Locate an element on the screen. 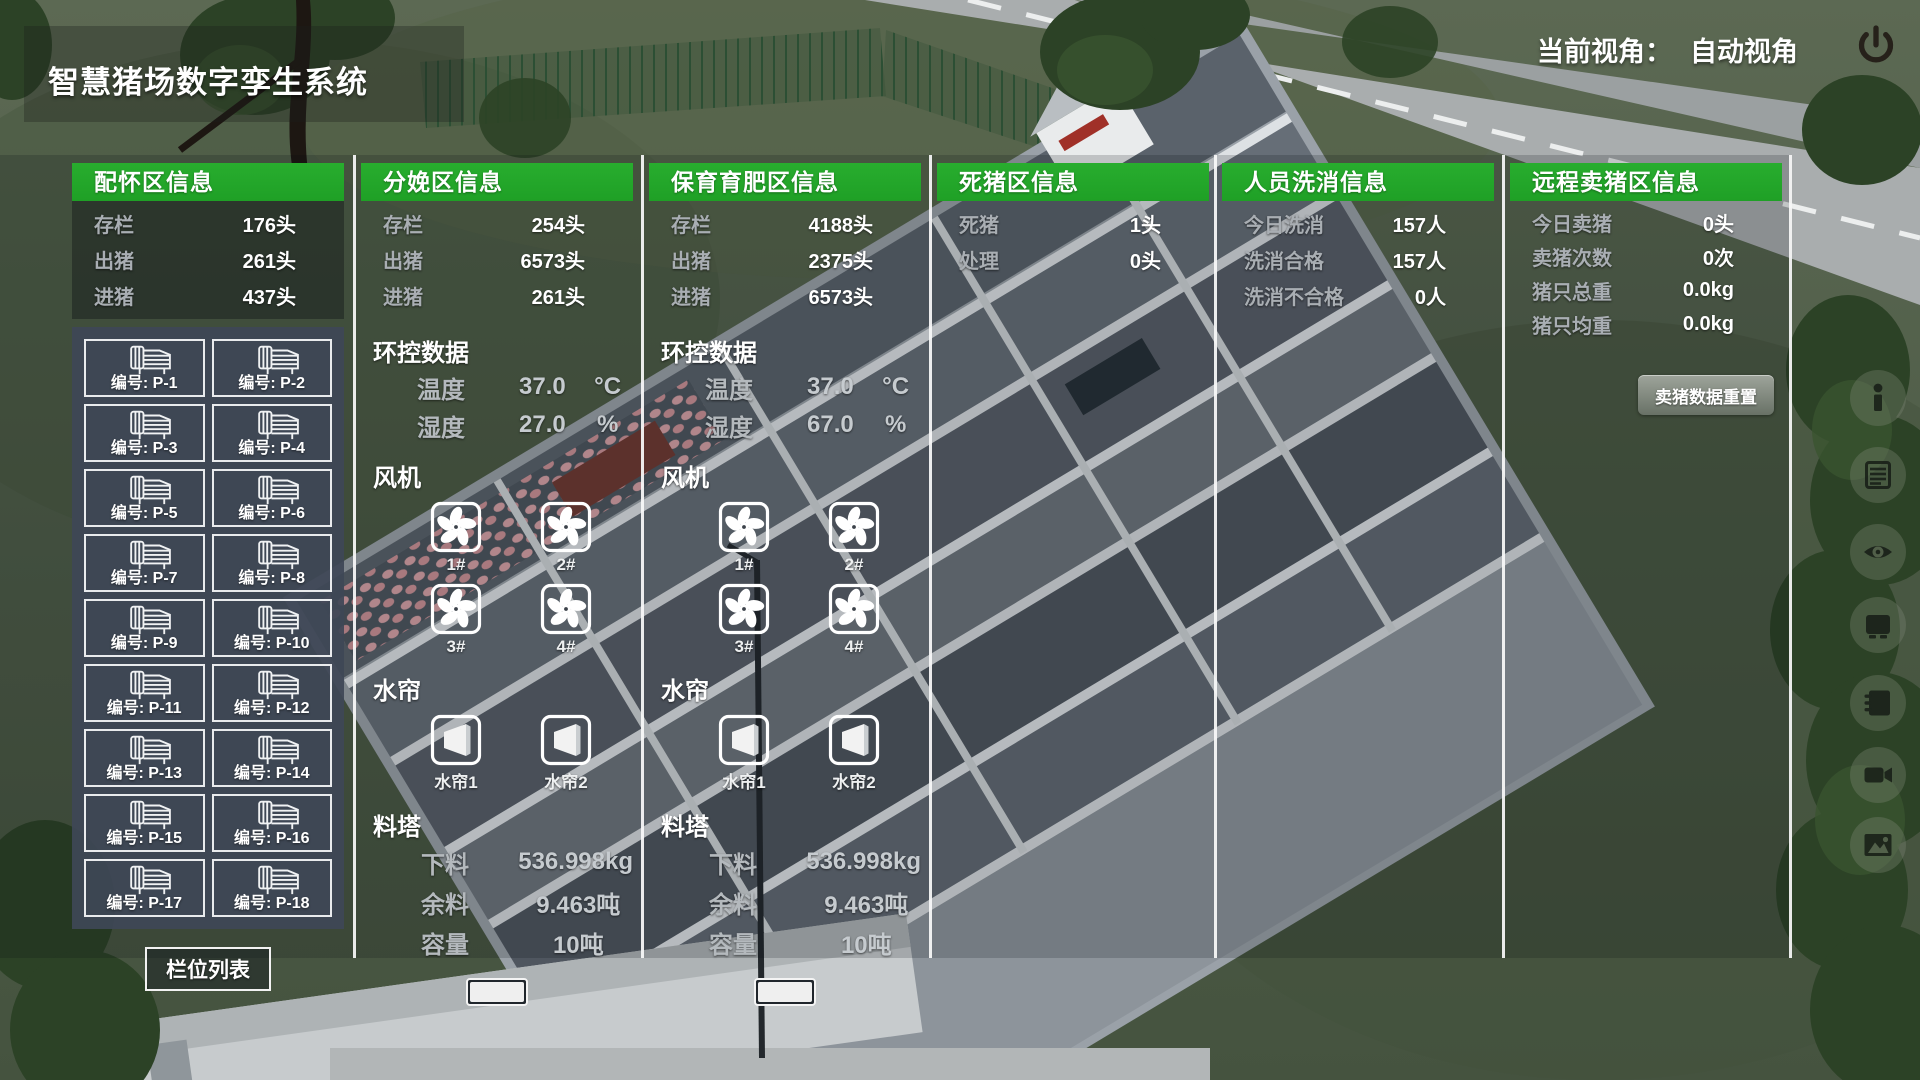  pen-cell: 编号: P-12 is located at coordinates (271, 693).